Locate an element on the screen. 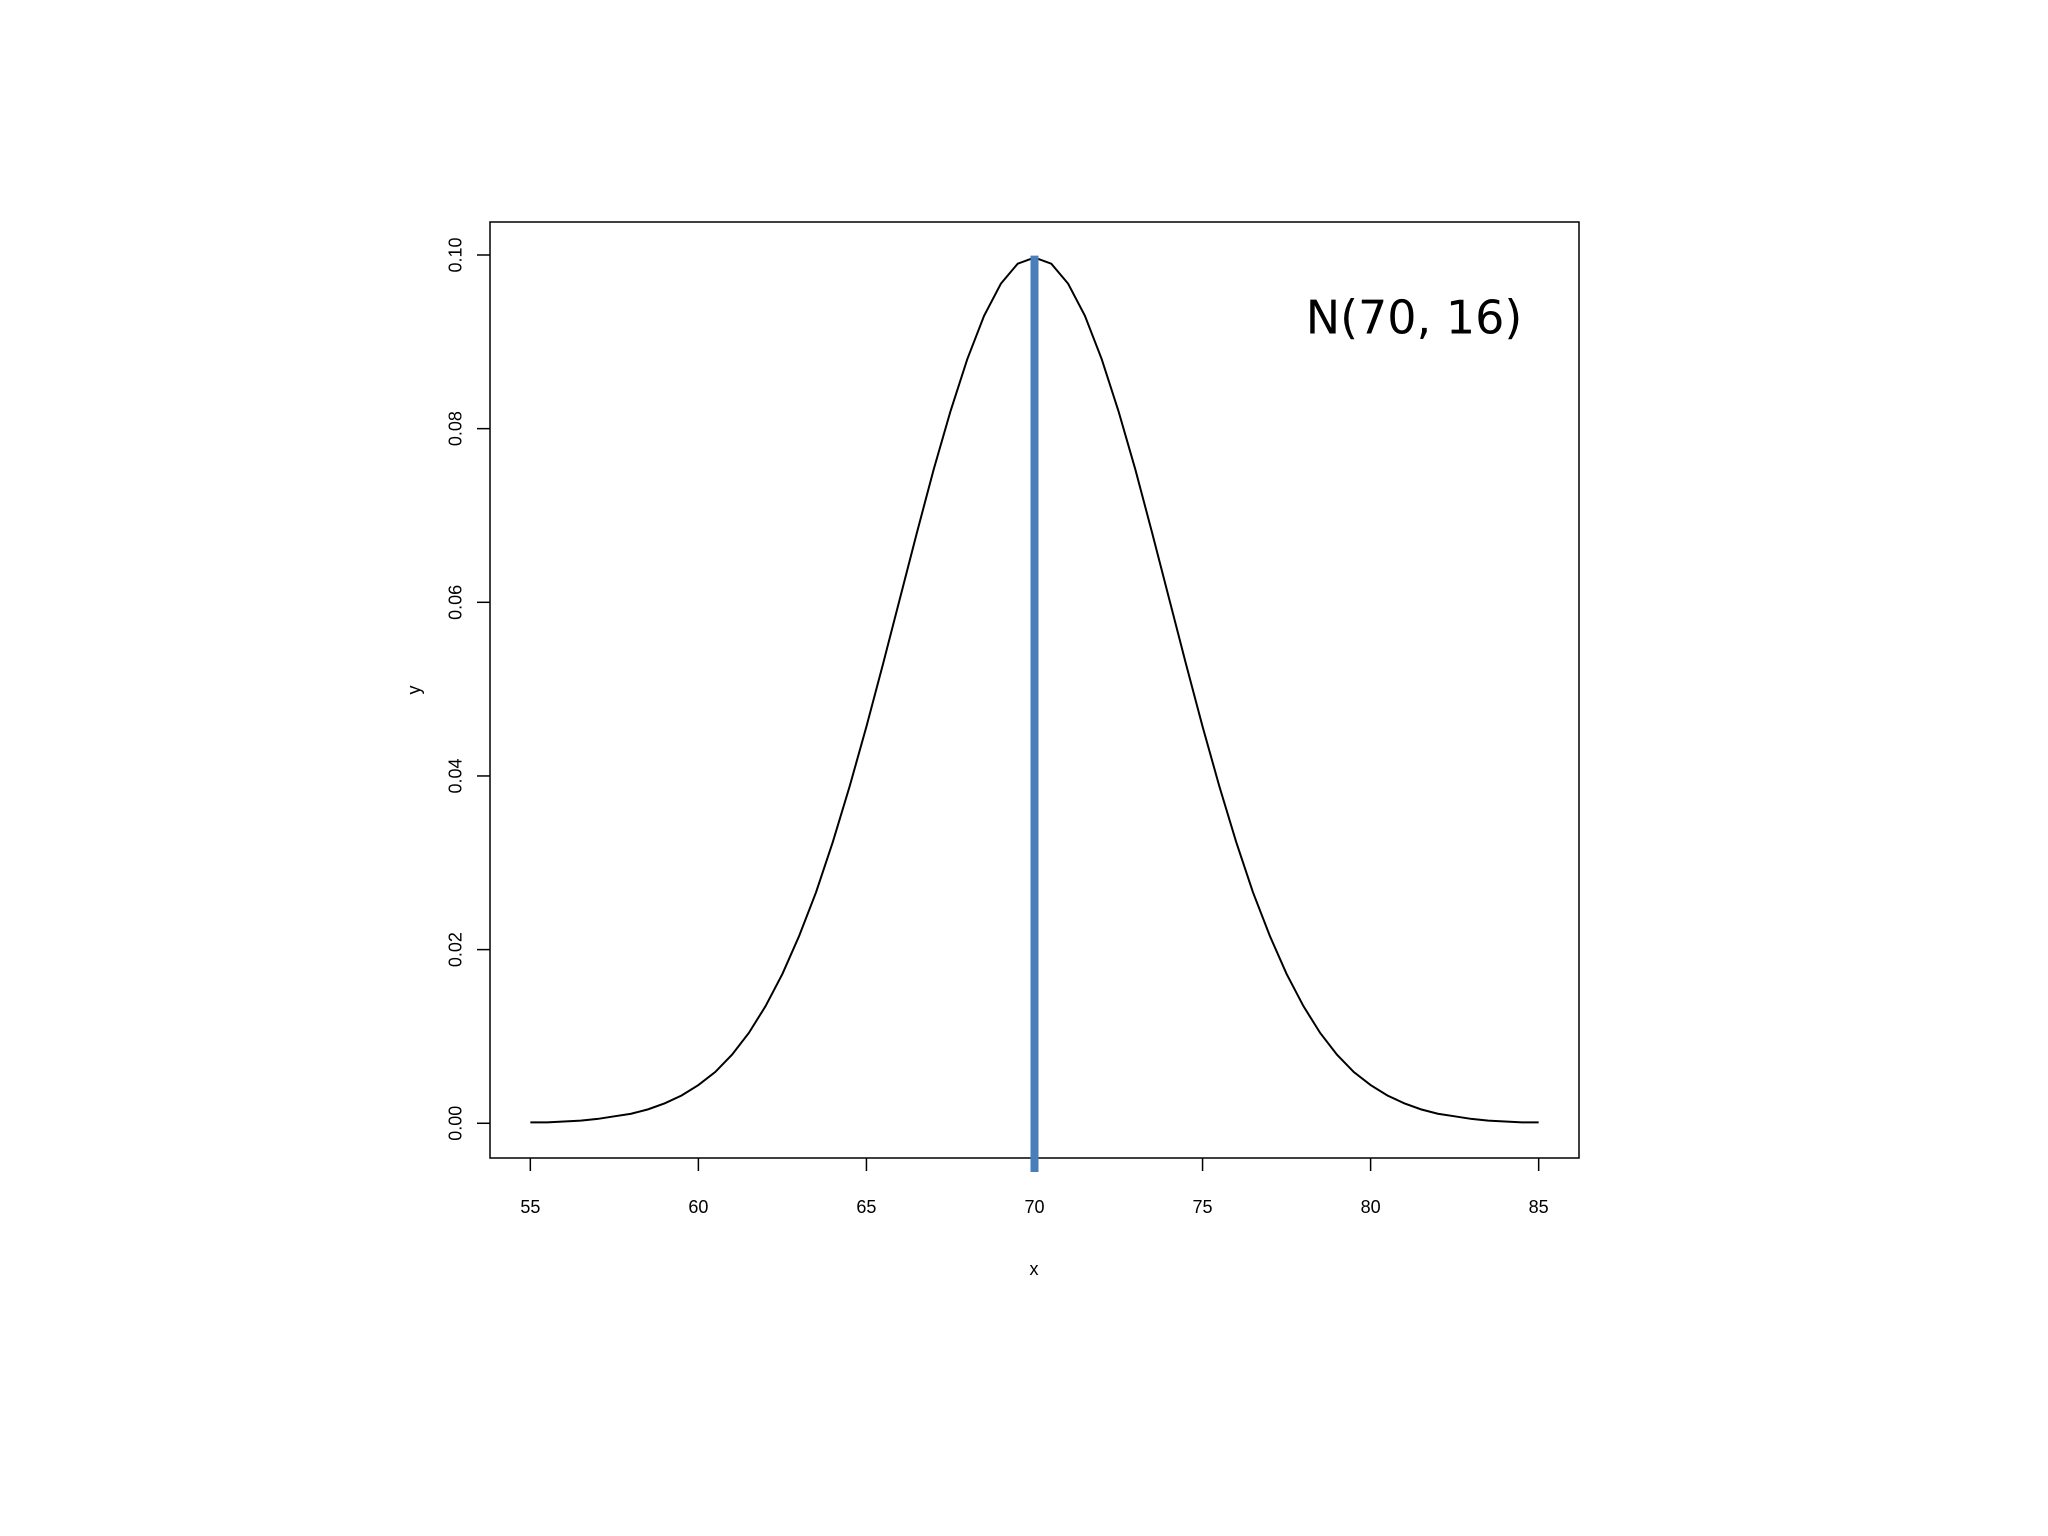  y-tick-label: 0.02 is located at coordinates (456, 949).